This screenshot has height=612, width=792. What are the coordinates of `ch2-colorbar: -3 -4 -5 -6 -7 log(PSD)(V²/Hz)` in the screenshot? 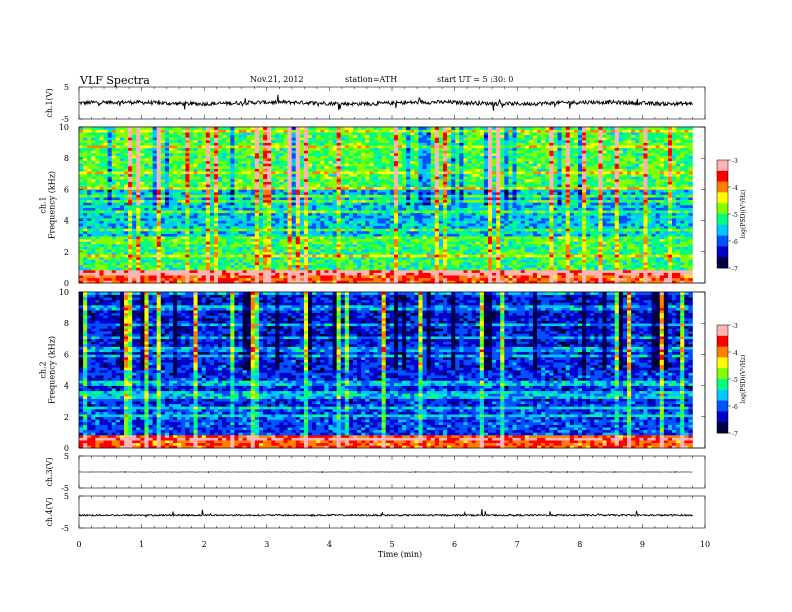 It's located at (731, 380).